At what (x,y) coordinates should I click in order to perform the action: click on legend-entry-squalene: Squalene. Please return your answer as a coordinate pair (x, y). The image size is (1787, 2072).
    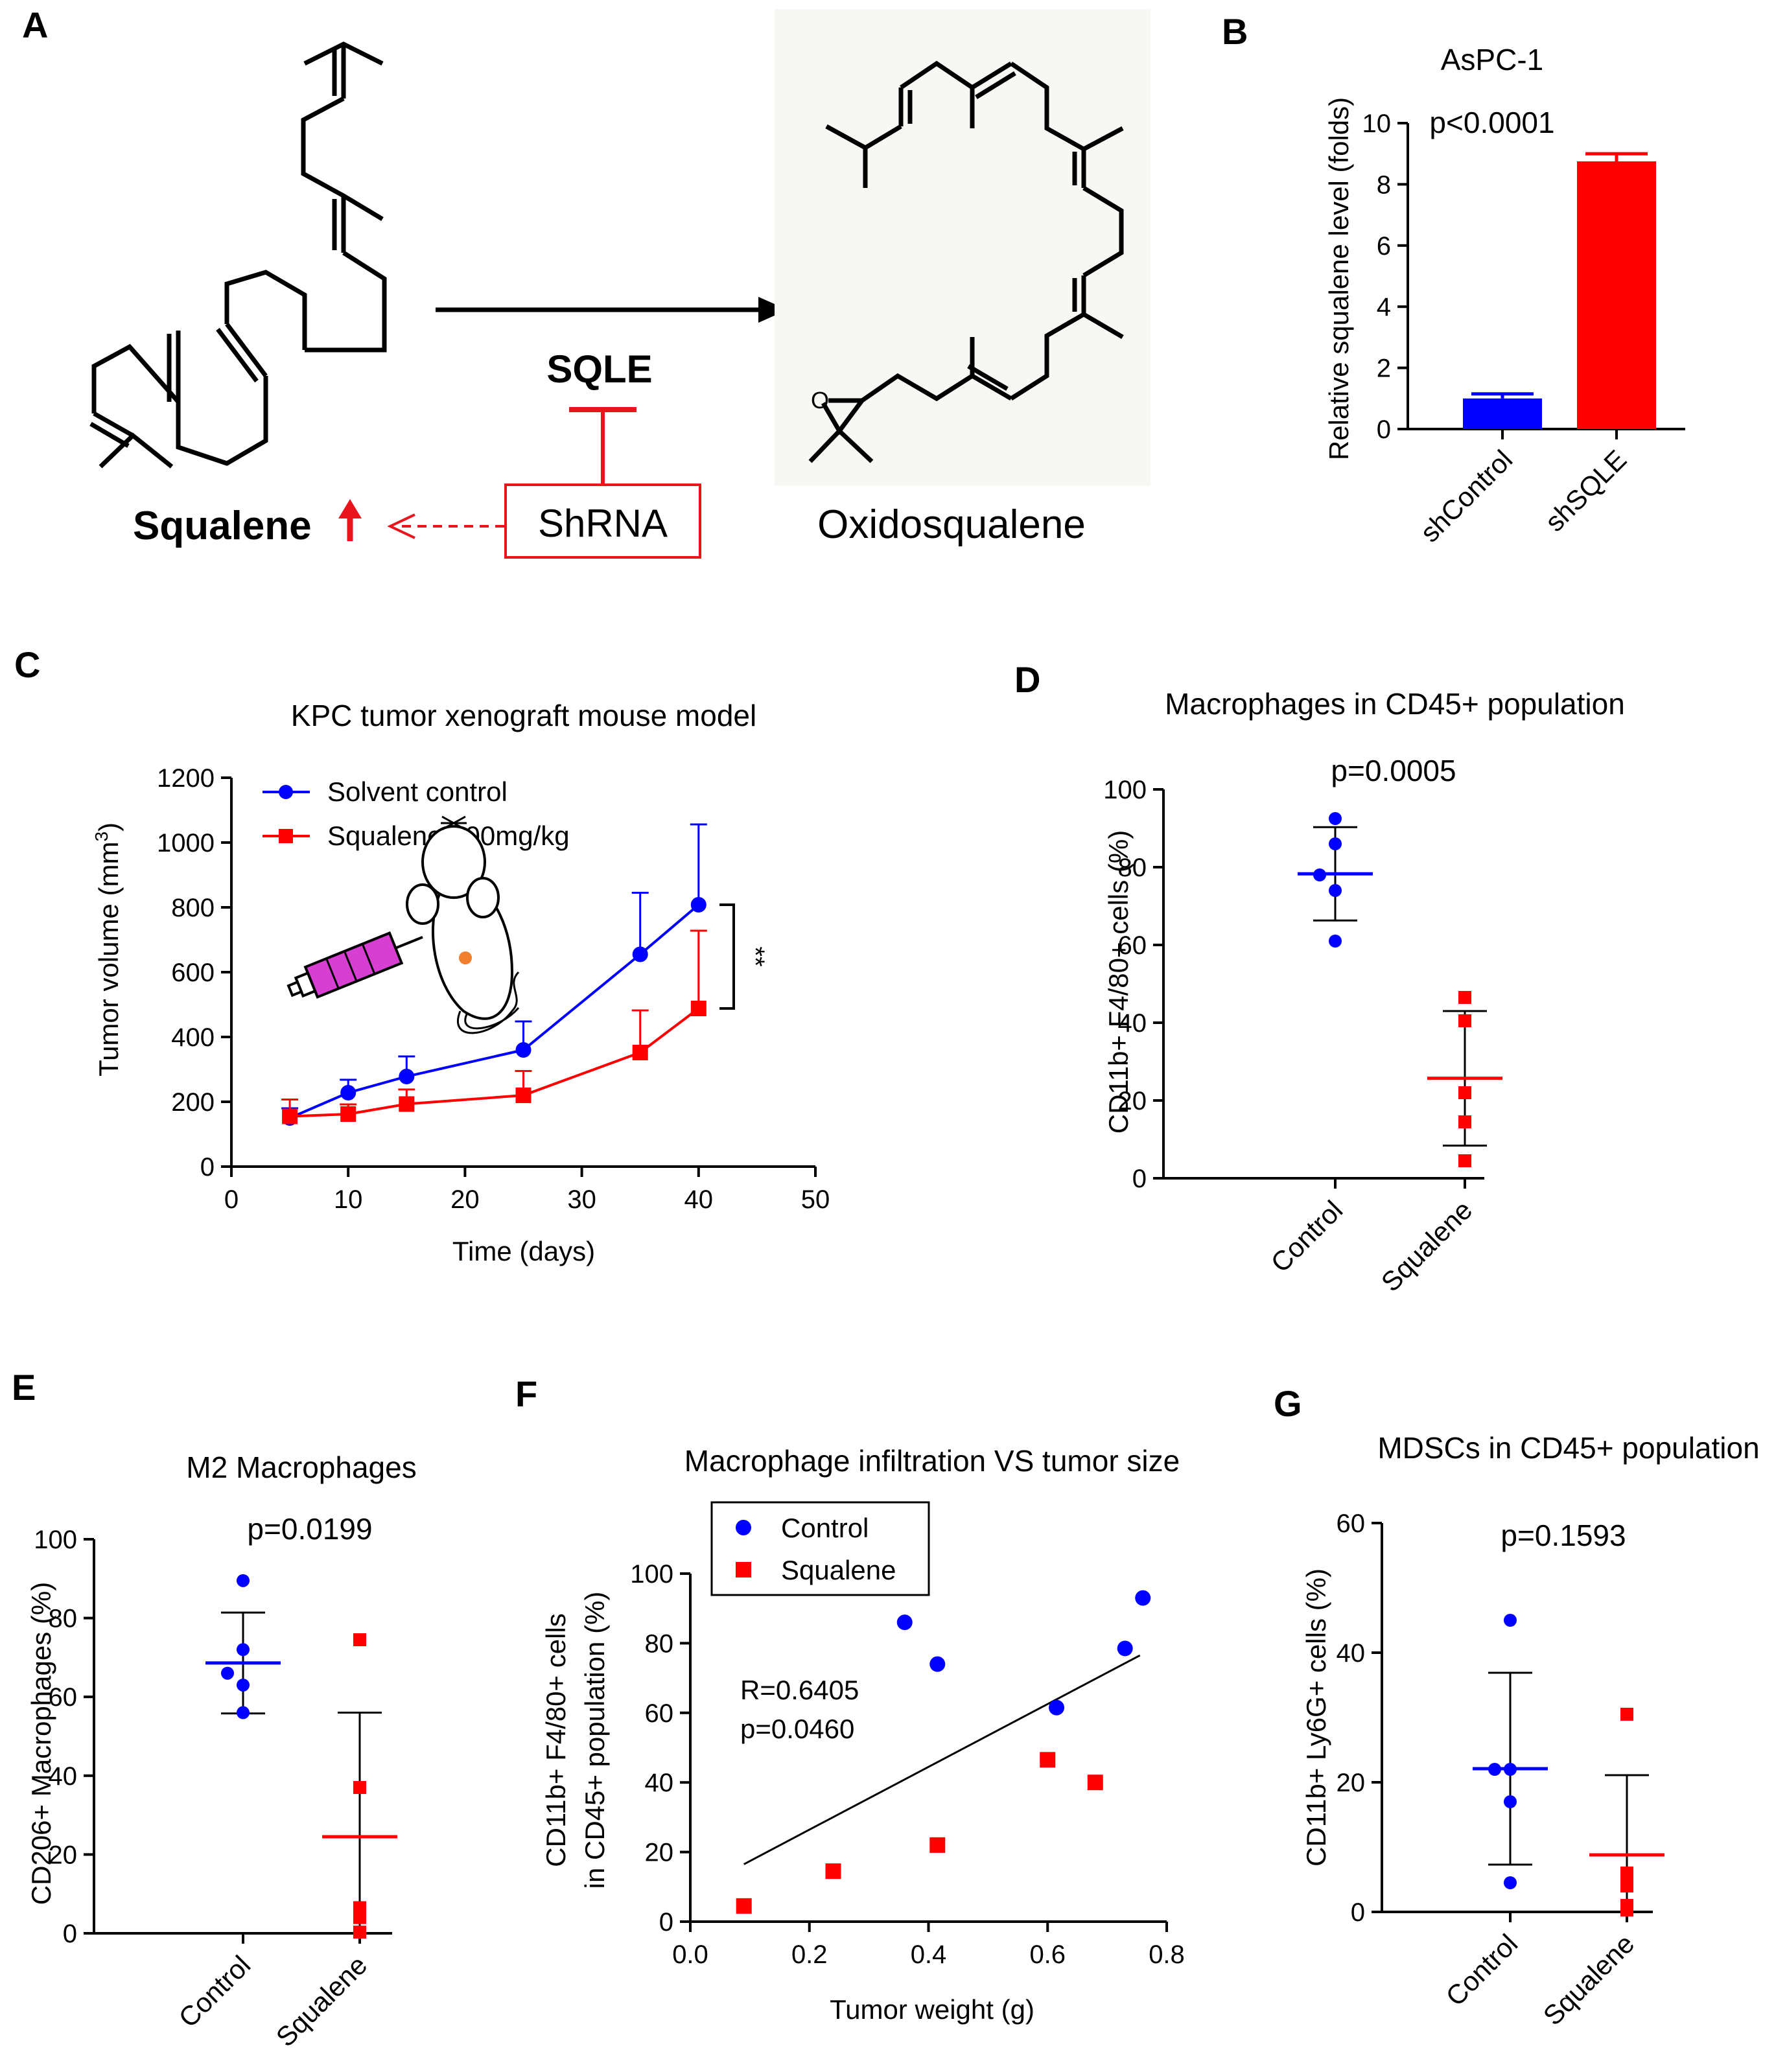
    Looking at the image, I should click on (838, 1570).